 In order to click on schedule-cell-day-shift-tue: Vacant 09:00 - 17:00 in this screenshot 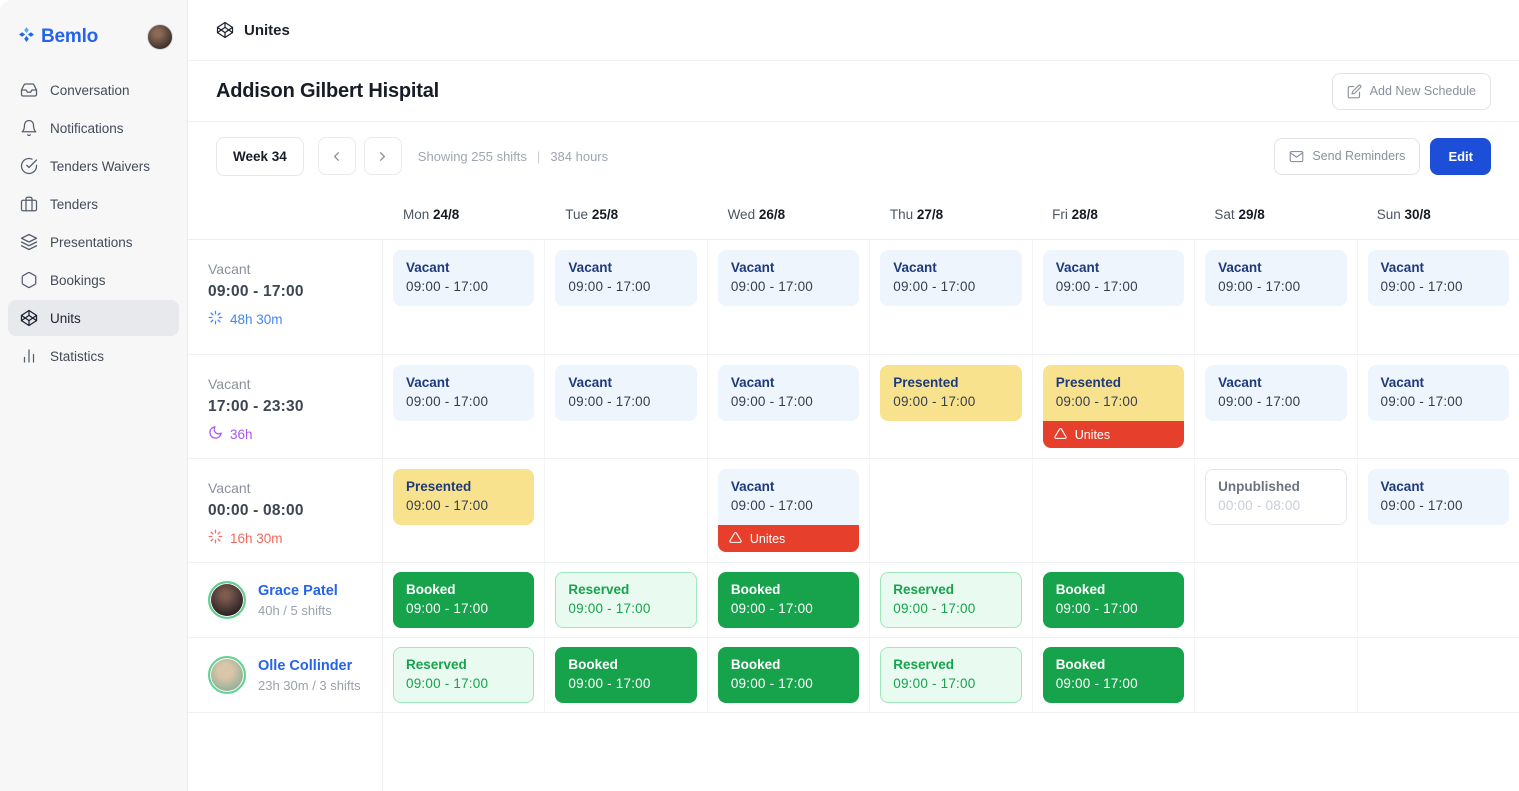, I will do `click(626, 297)`.